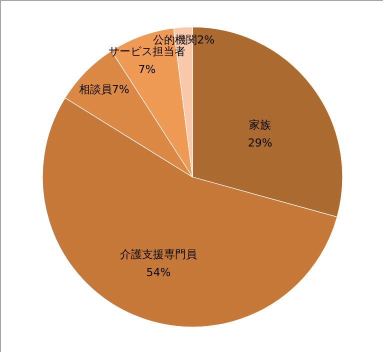 The image size is (385, 354). What do you see at coordinates (147, 69) in the screenshot?
I see `data-label: 7%` at bounding box center [147, 69].